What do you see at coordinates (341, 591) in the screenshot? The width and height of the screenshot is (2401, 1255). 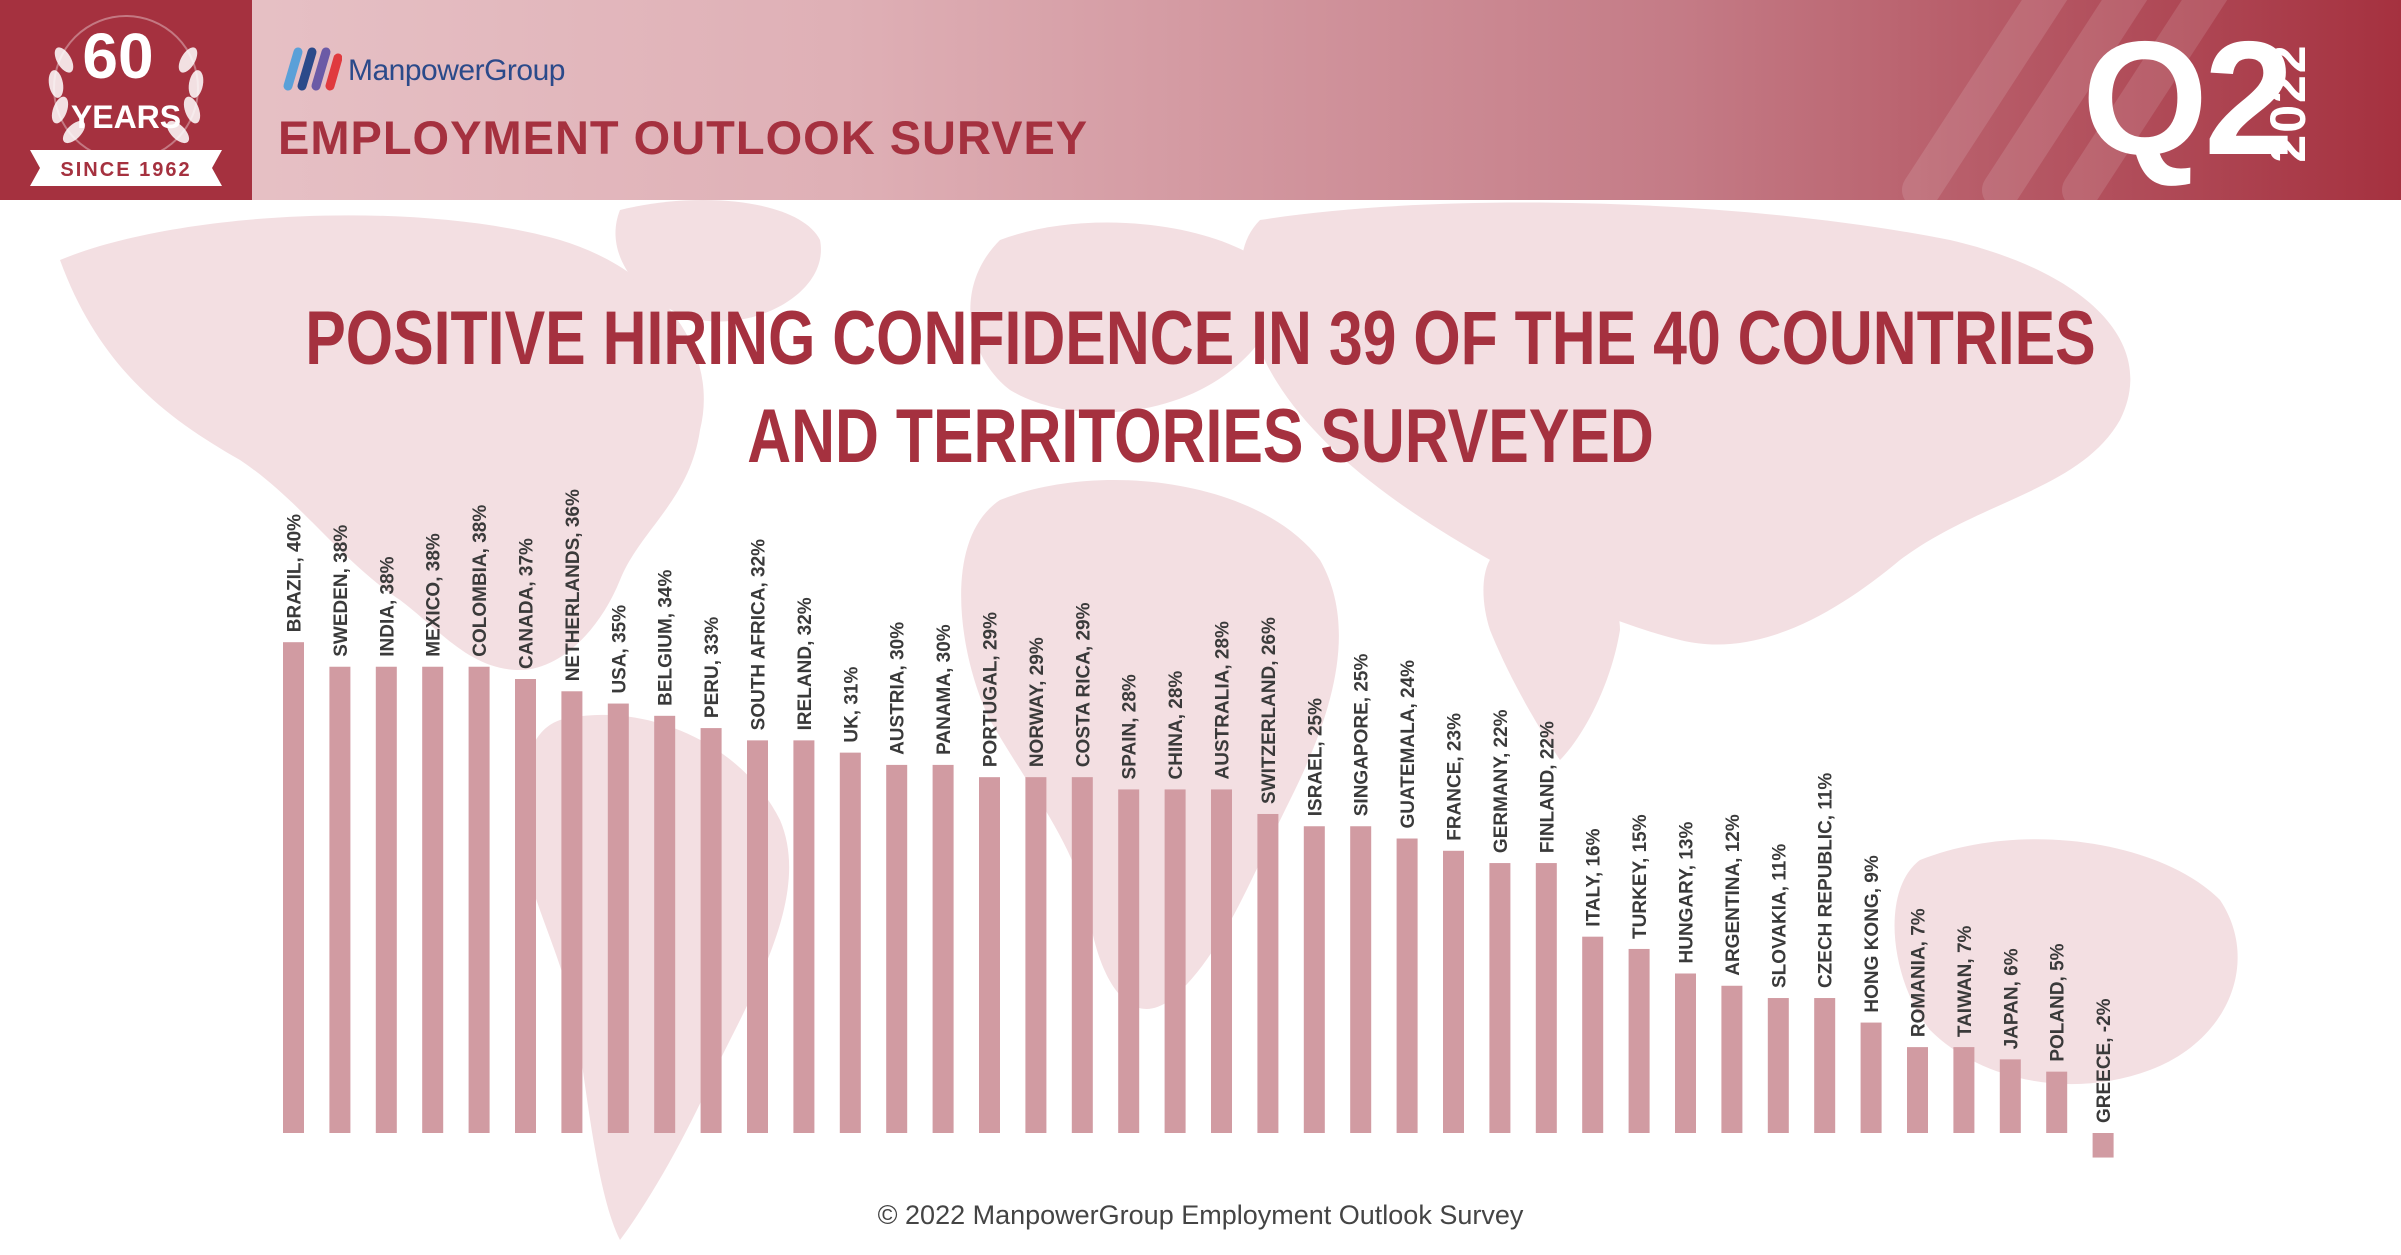 I see `bar-label-sweden: SWEDEN, 38%` at bounding box center [341, 591].